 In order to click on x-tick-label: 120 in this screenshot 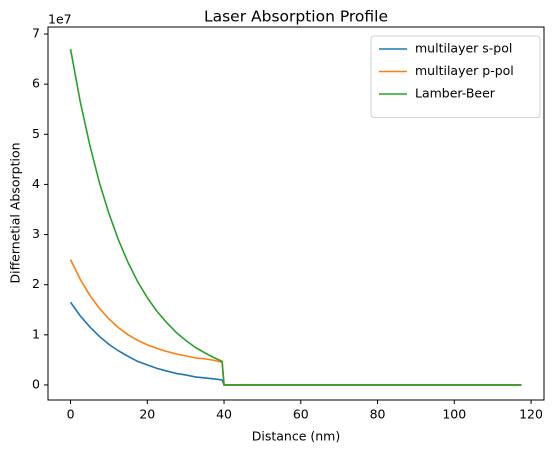, I will do `click(531, 414)`.